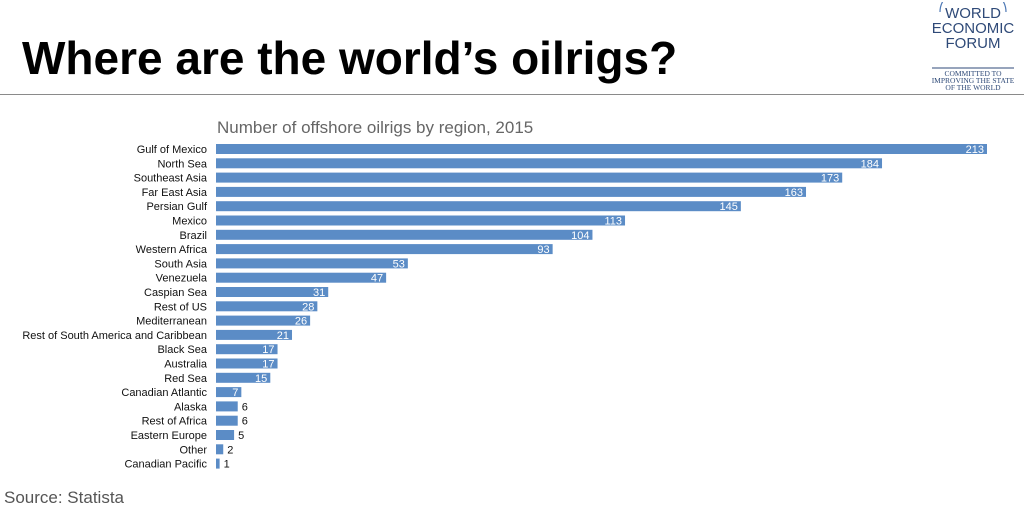 The width and height of the screenshot is (1024, 512). Describe the element at coordinates (404, 234) in the screenshot. I see `bar-brazil` at that location.